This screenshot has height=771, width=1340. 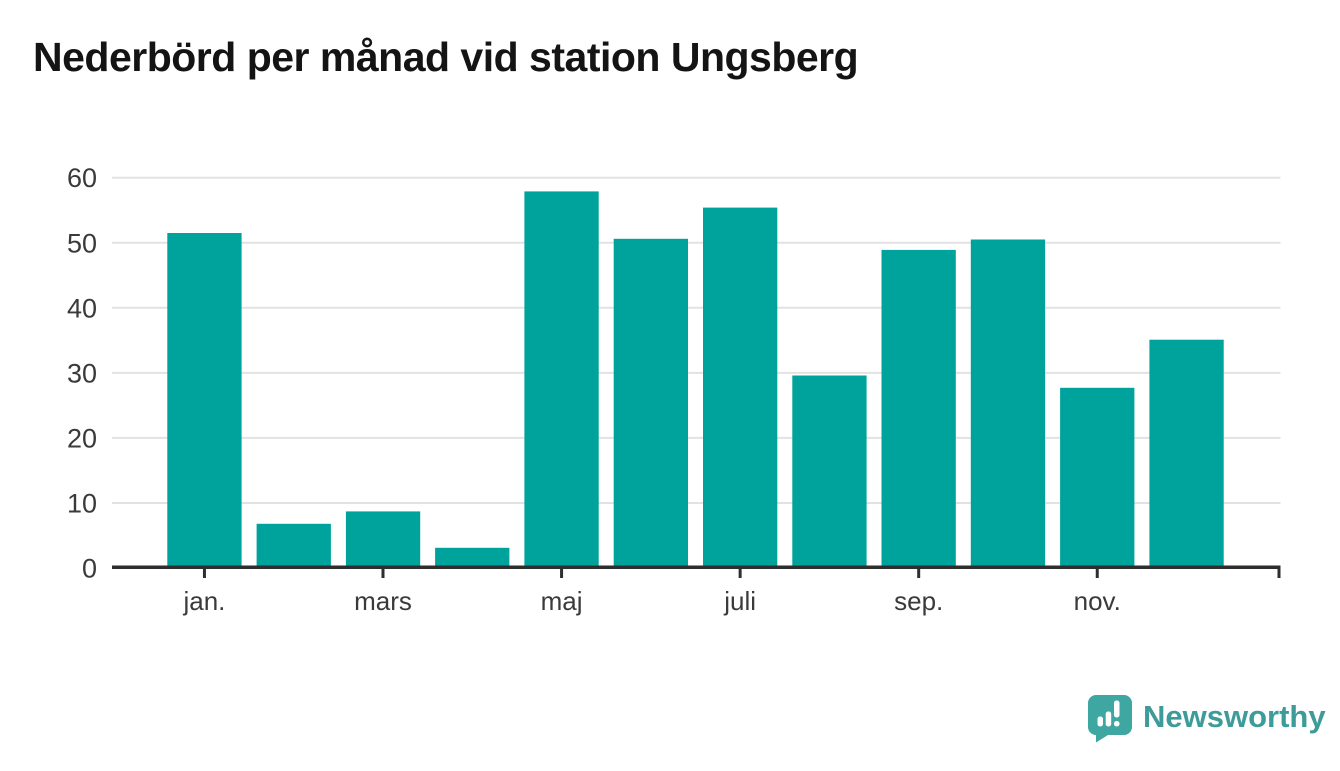 I want to click on y-tick-label: 40, so click(x=82, y=308).